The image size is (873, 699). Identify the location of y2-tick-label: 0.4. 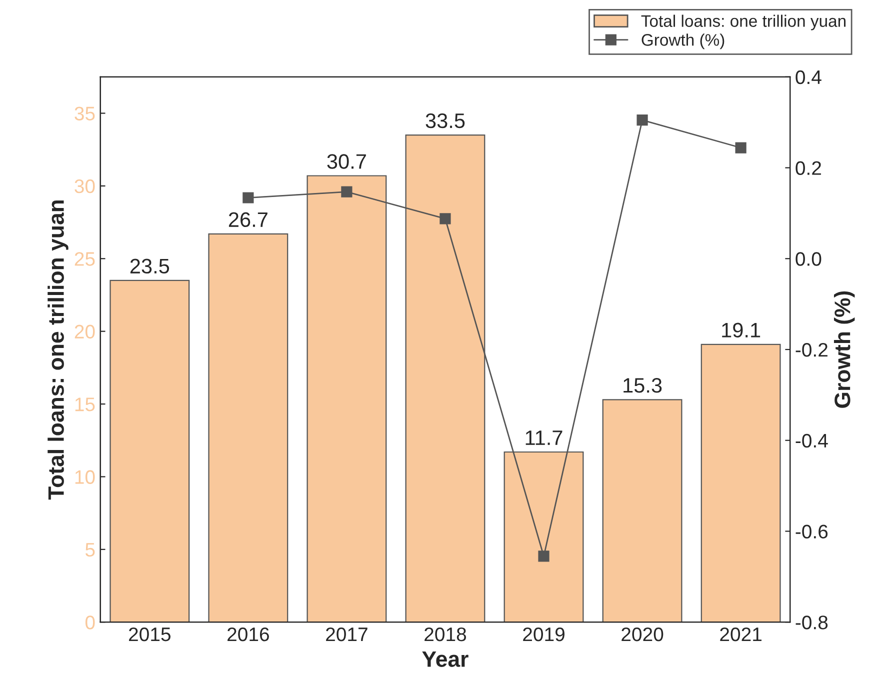
(809, 77).